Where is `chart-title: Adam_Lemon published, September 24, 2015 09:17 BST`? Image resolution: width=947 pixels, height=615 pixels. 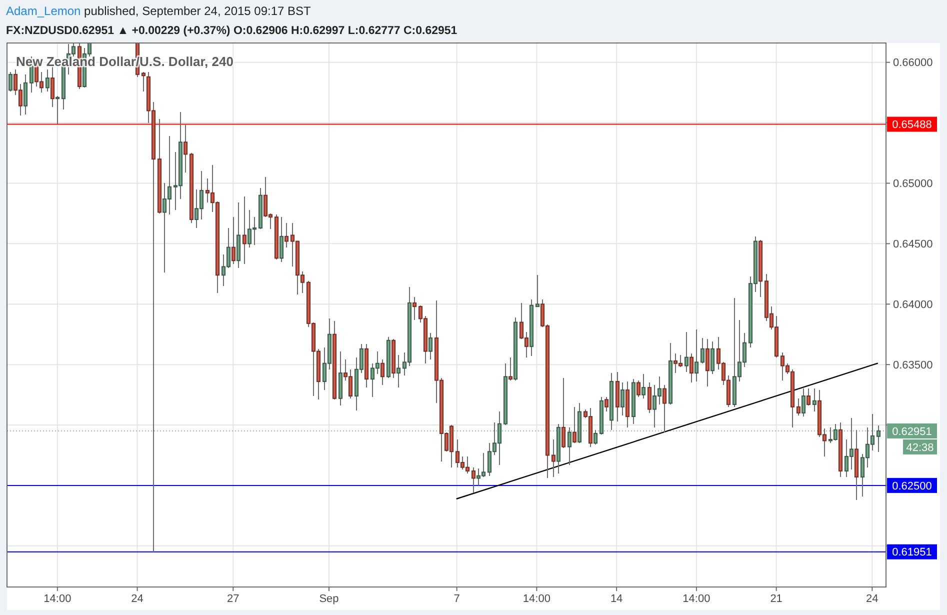
chart-title: Adam_Lemon published, September 24, 2015 09:17 BST is located at coordinates (159, 11).